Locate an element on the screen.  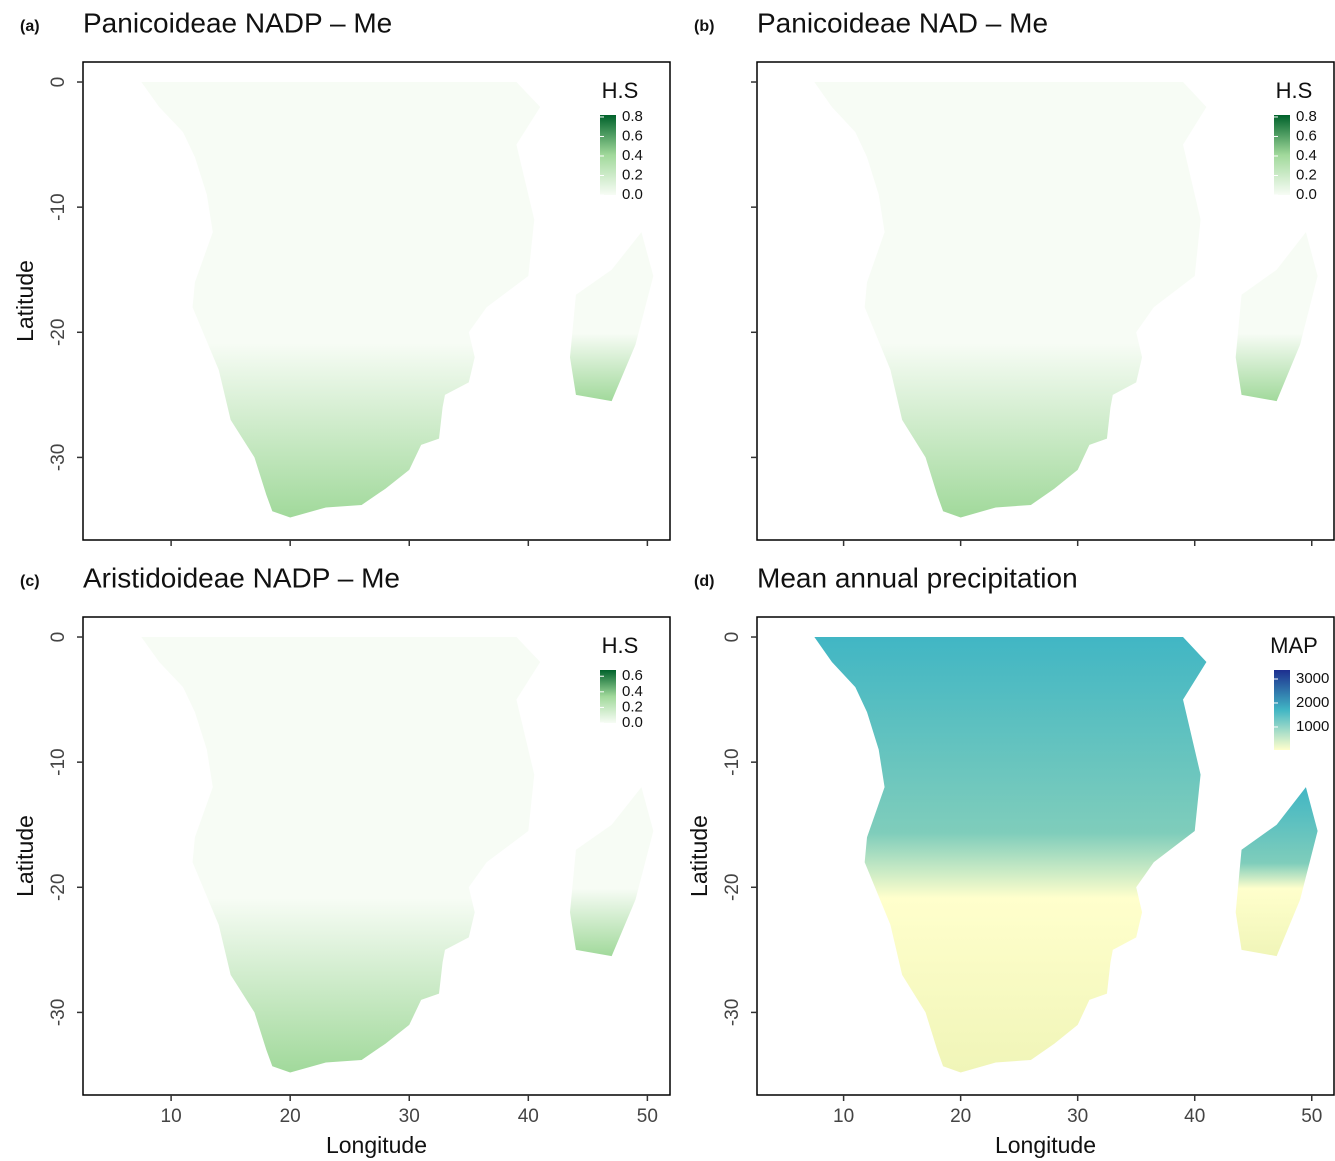
panel-label: (d) is located at coordinates (704, 581).